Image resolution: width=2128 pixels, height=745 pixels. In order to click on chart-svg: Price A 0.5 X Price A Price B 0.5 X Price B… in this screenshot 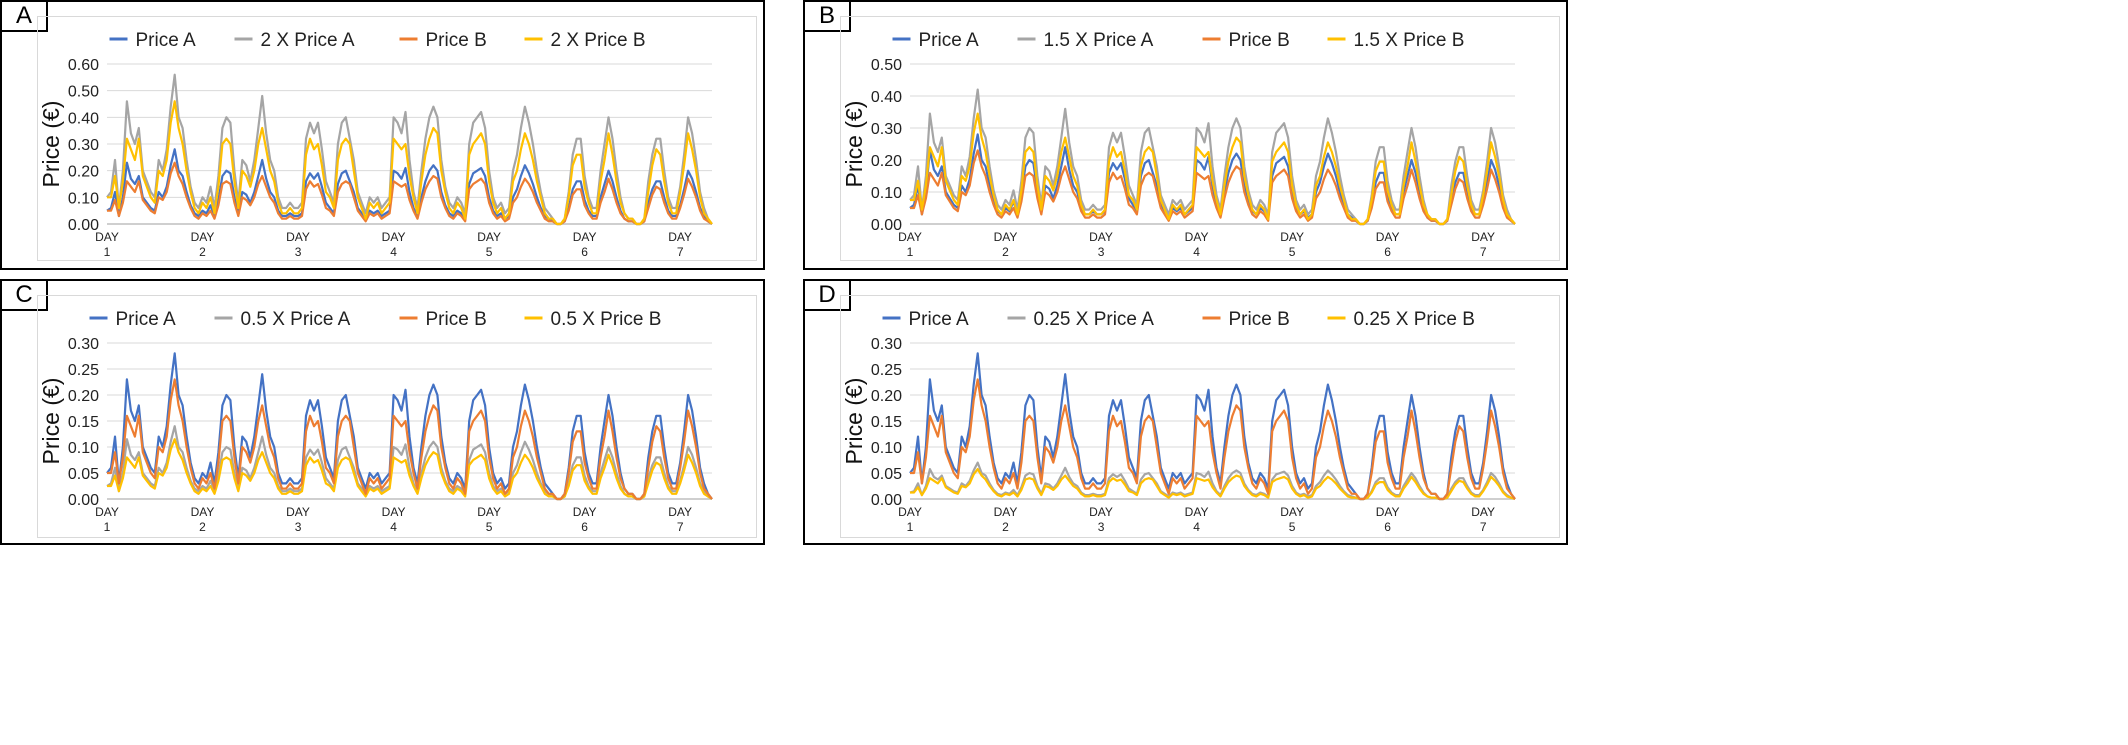, I will do `click(375, 421)`.